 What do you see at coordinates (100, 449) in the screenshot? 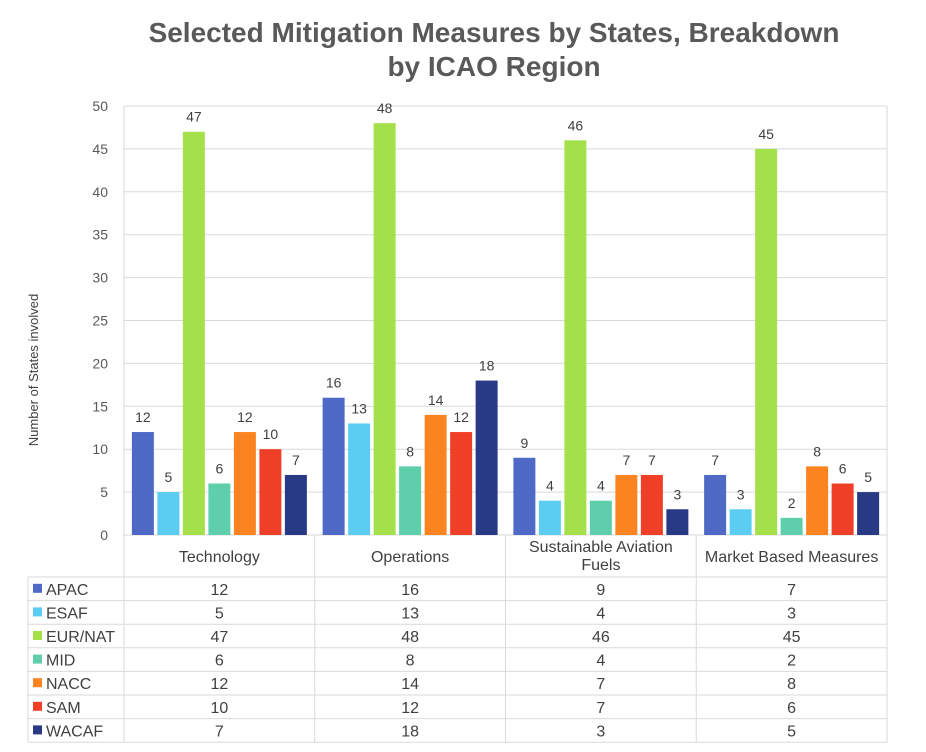
I see `y-tick-label: 10` at bounding box center [100, 449].